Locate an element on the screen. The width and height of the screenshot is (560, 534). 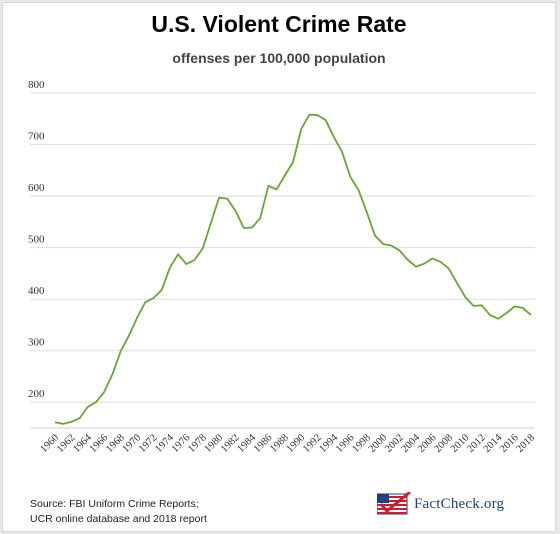
factcheck-logo: FactCheck.org is located at coordinates (440, 504).